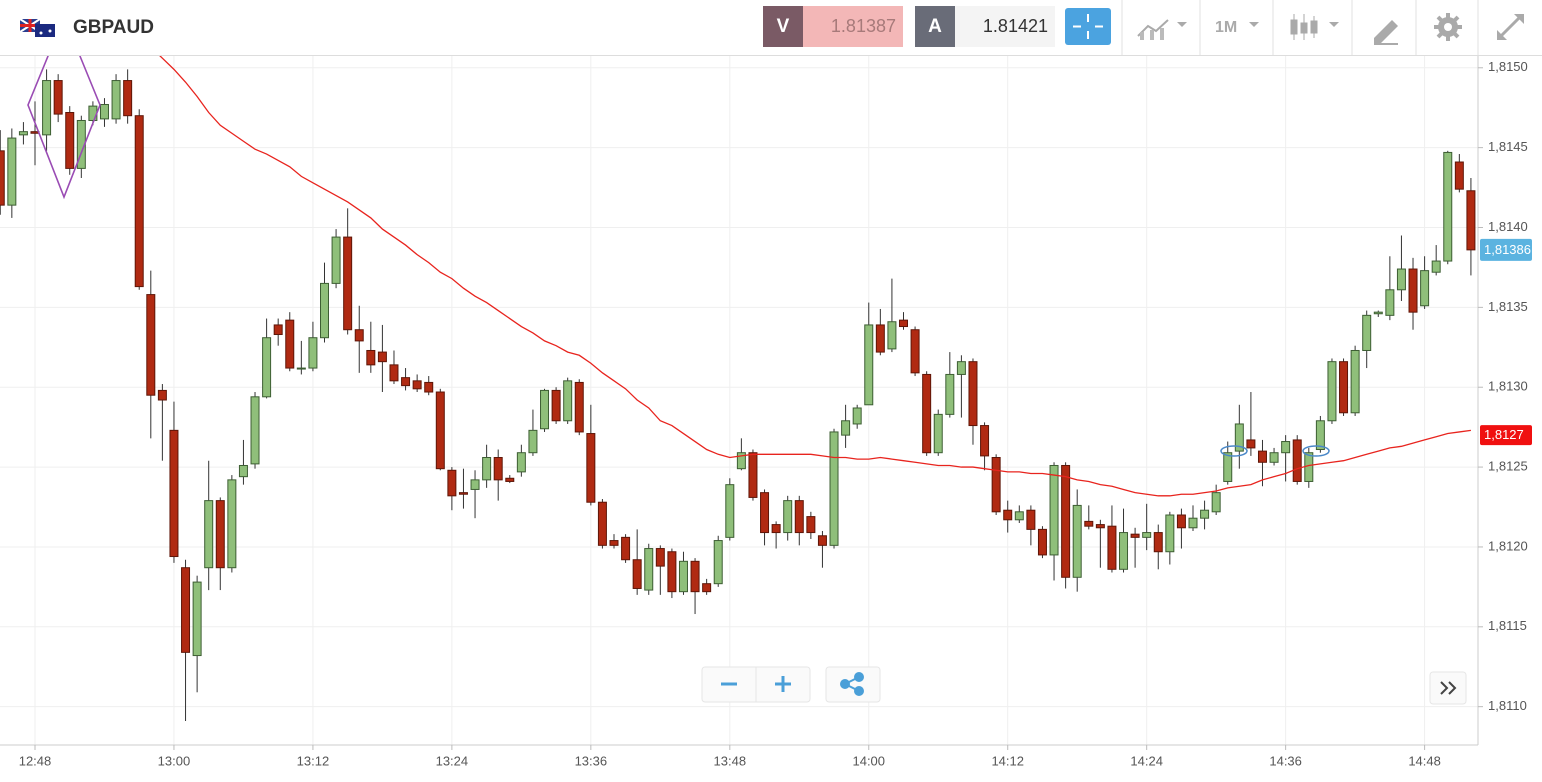  What do you see at coordinates (1507, 625) in the screenshot?
I see `y-tick-label: 1,8115` at bounding box center [1507, 625].